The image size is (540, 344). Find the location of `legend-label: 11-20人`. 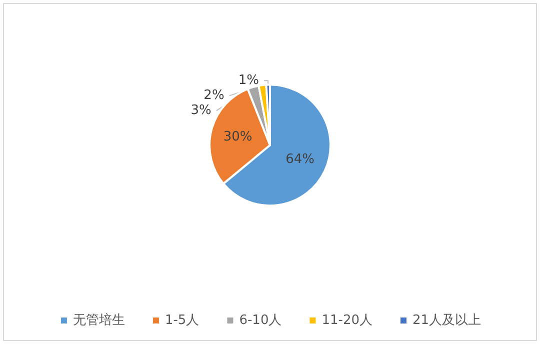

legend-label: 11-20人 is located at coordinates (347, 320).